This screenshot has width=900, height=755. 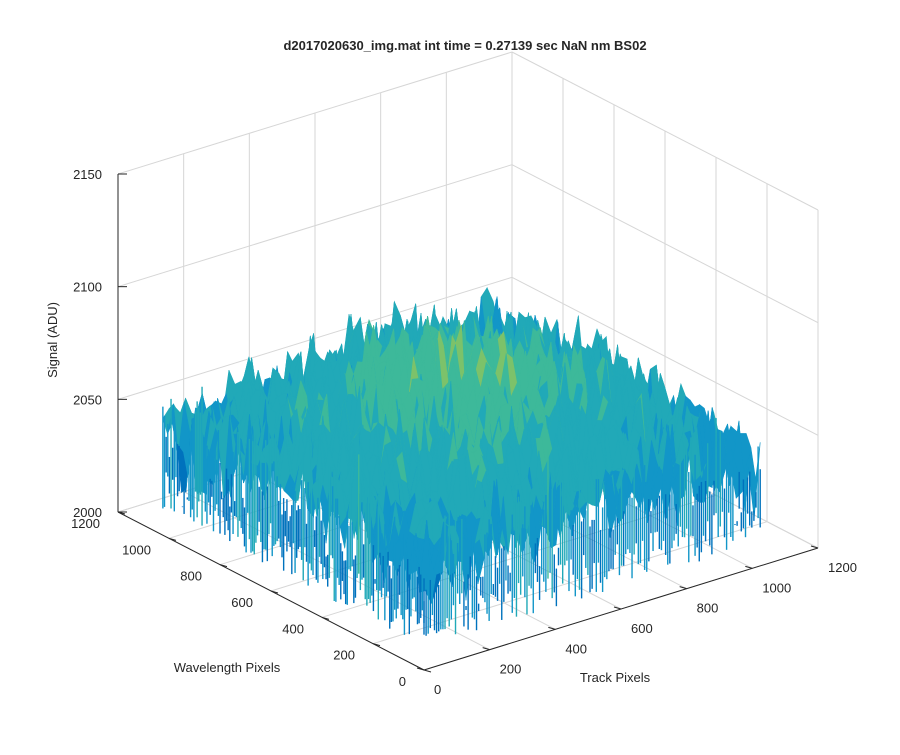 What do you see at coordinates (293, 628) in the screenshot?
I see `y-tick-label: 400` at bounding box center [293, 628].